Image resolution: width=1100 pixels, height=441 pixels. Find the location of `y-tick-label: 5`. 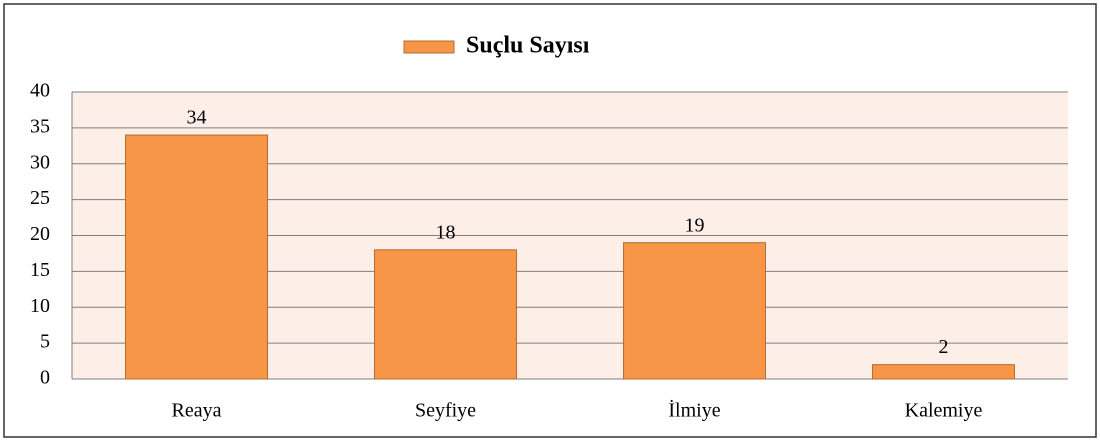

y-tick-label: 5 is located at coordinates (45, 342).